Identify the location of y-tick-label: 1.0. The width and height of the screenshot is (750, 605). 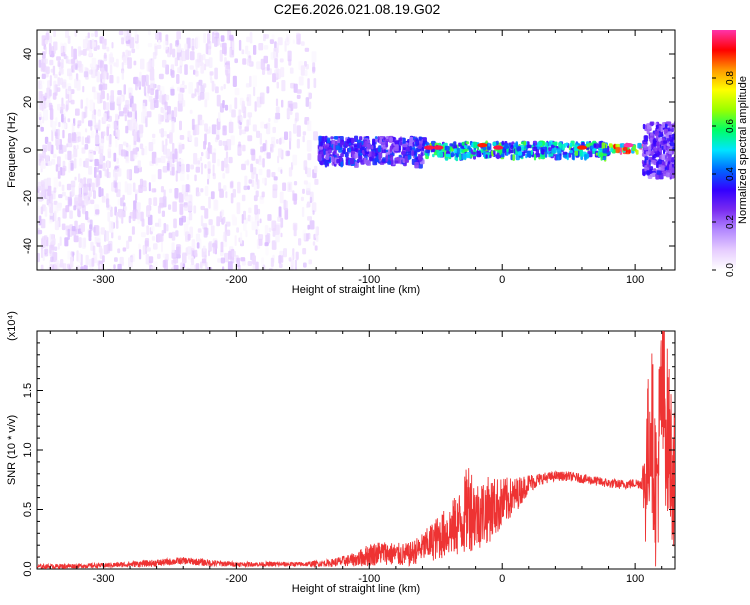
(28, 449).